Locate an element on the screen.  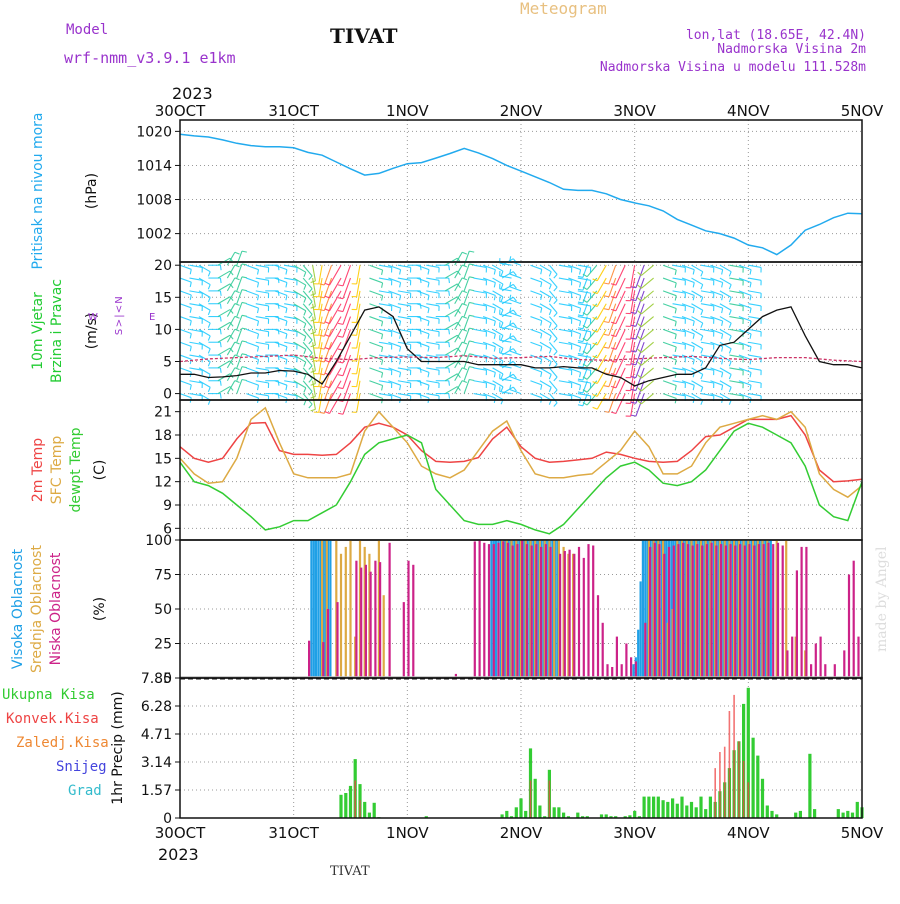
ytick-label: 4.71 is located at coordinates (156, 735).